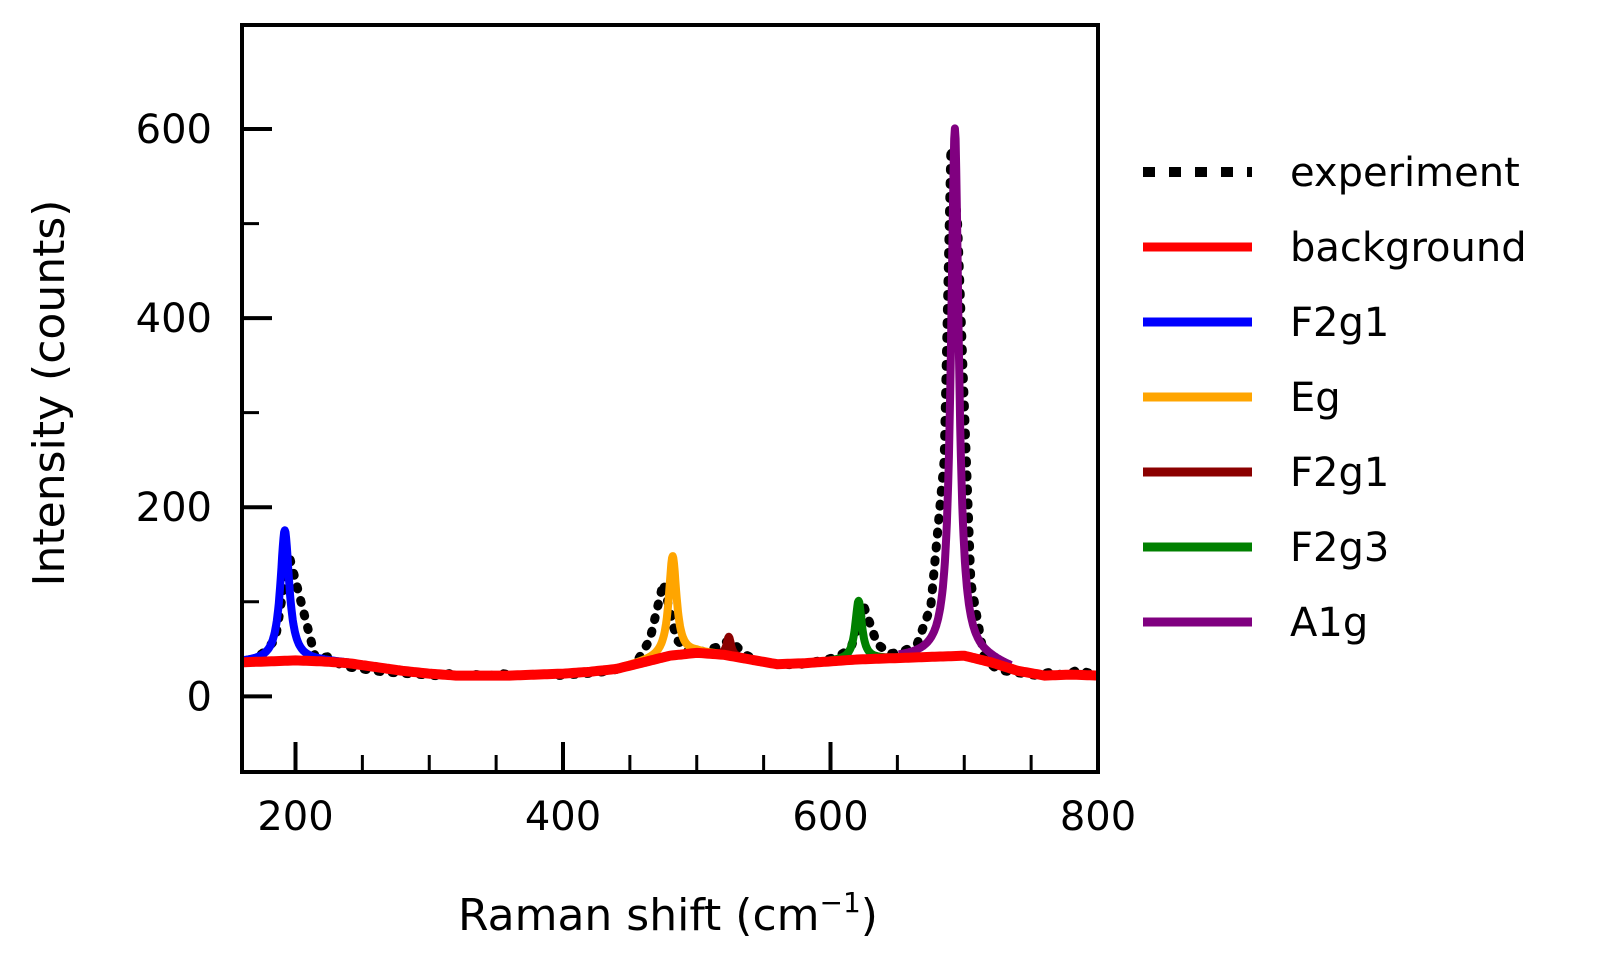 The width and height of the screenshot is (1612, 960). I want to click on y-tick-label: 400, so click(174, 319).